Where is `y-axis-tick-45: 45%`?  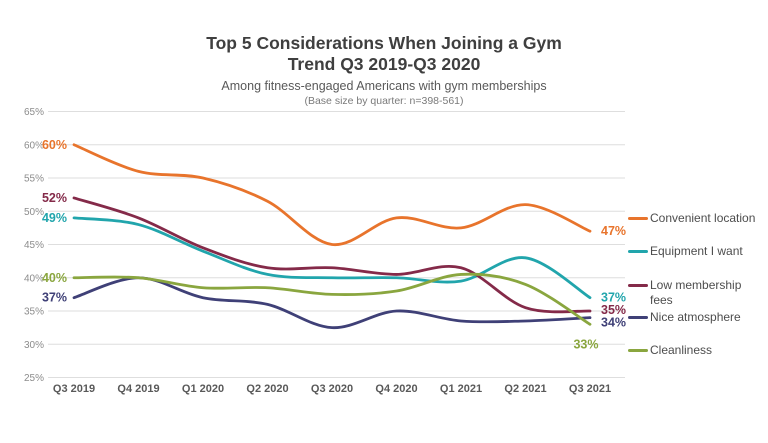
y-axis-tick-45: 45% is located at coordinates (34, 245).